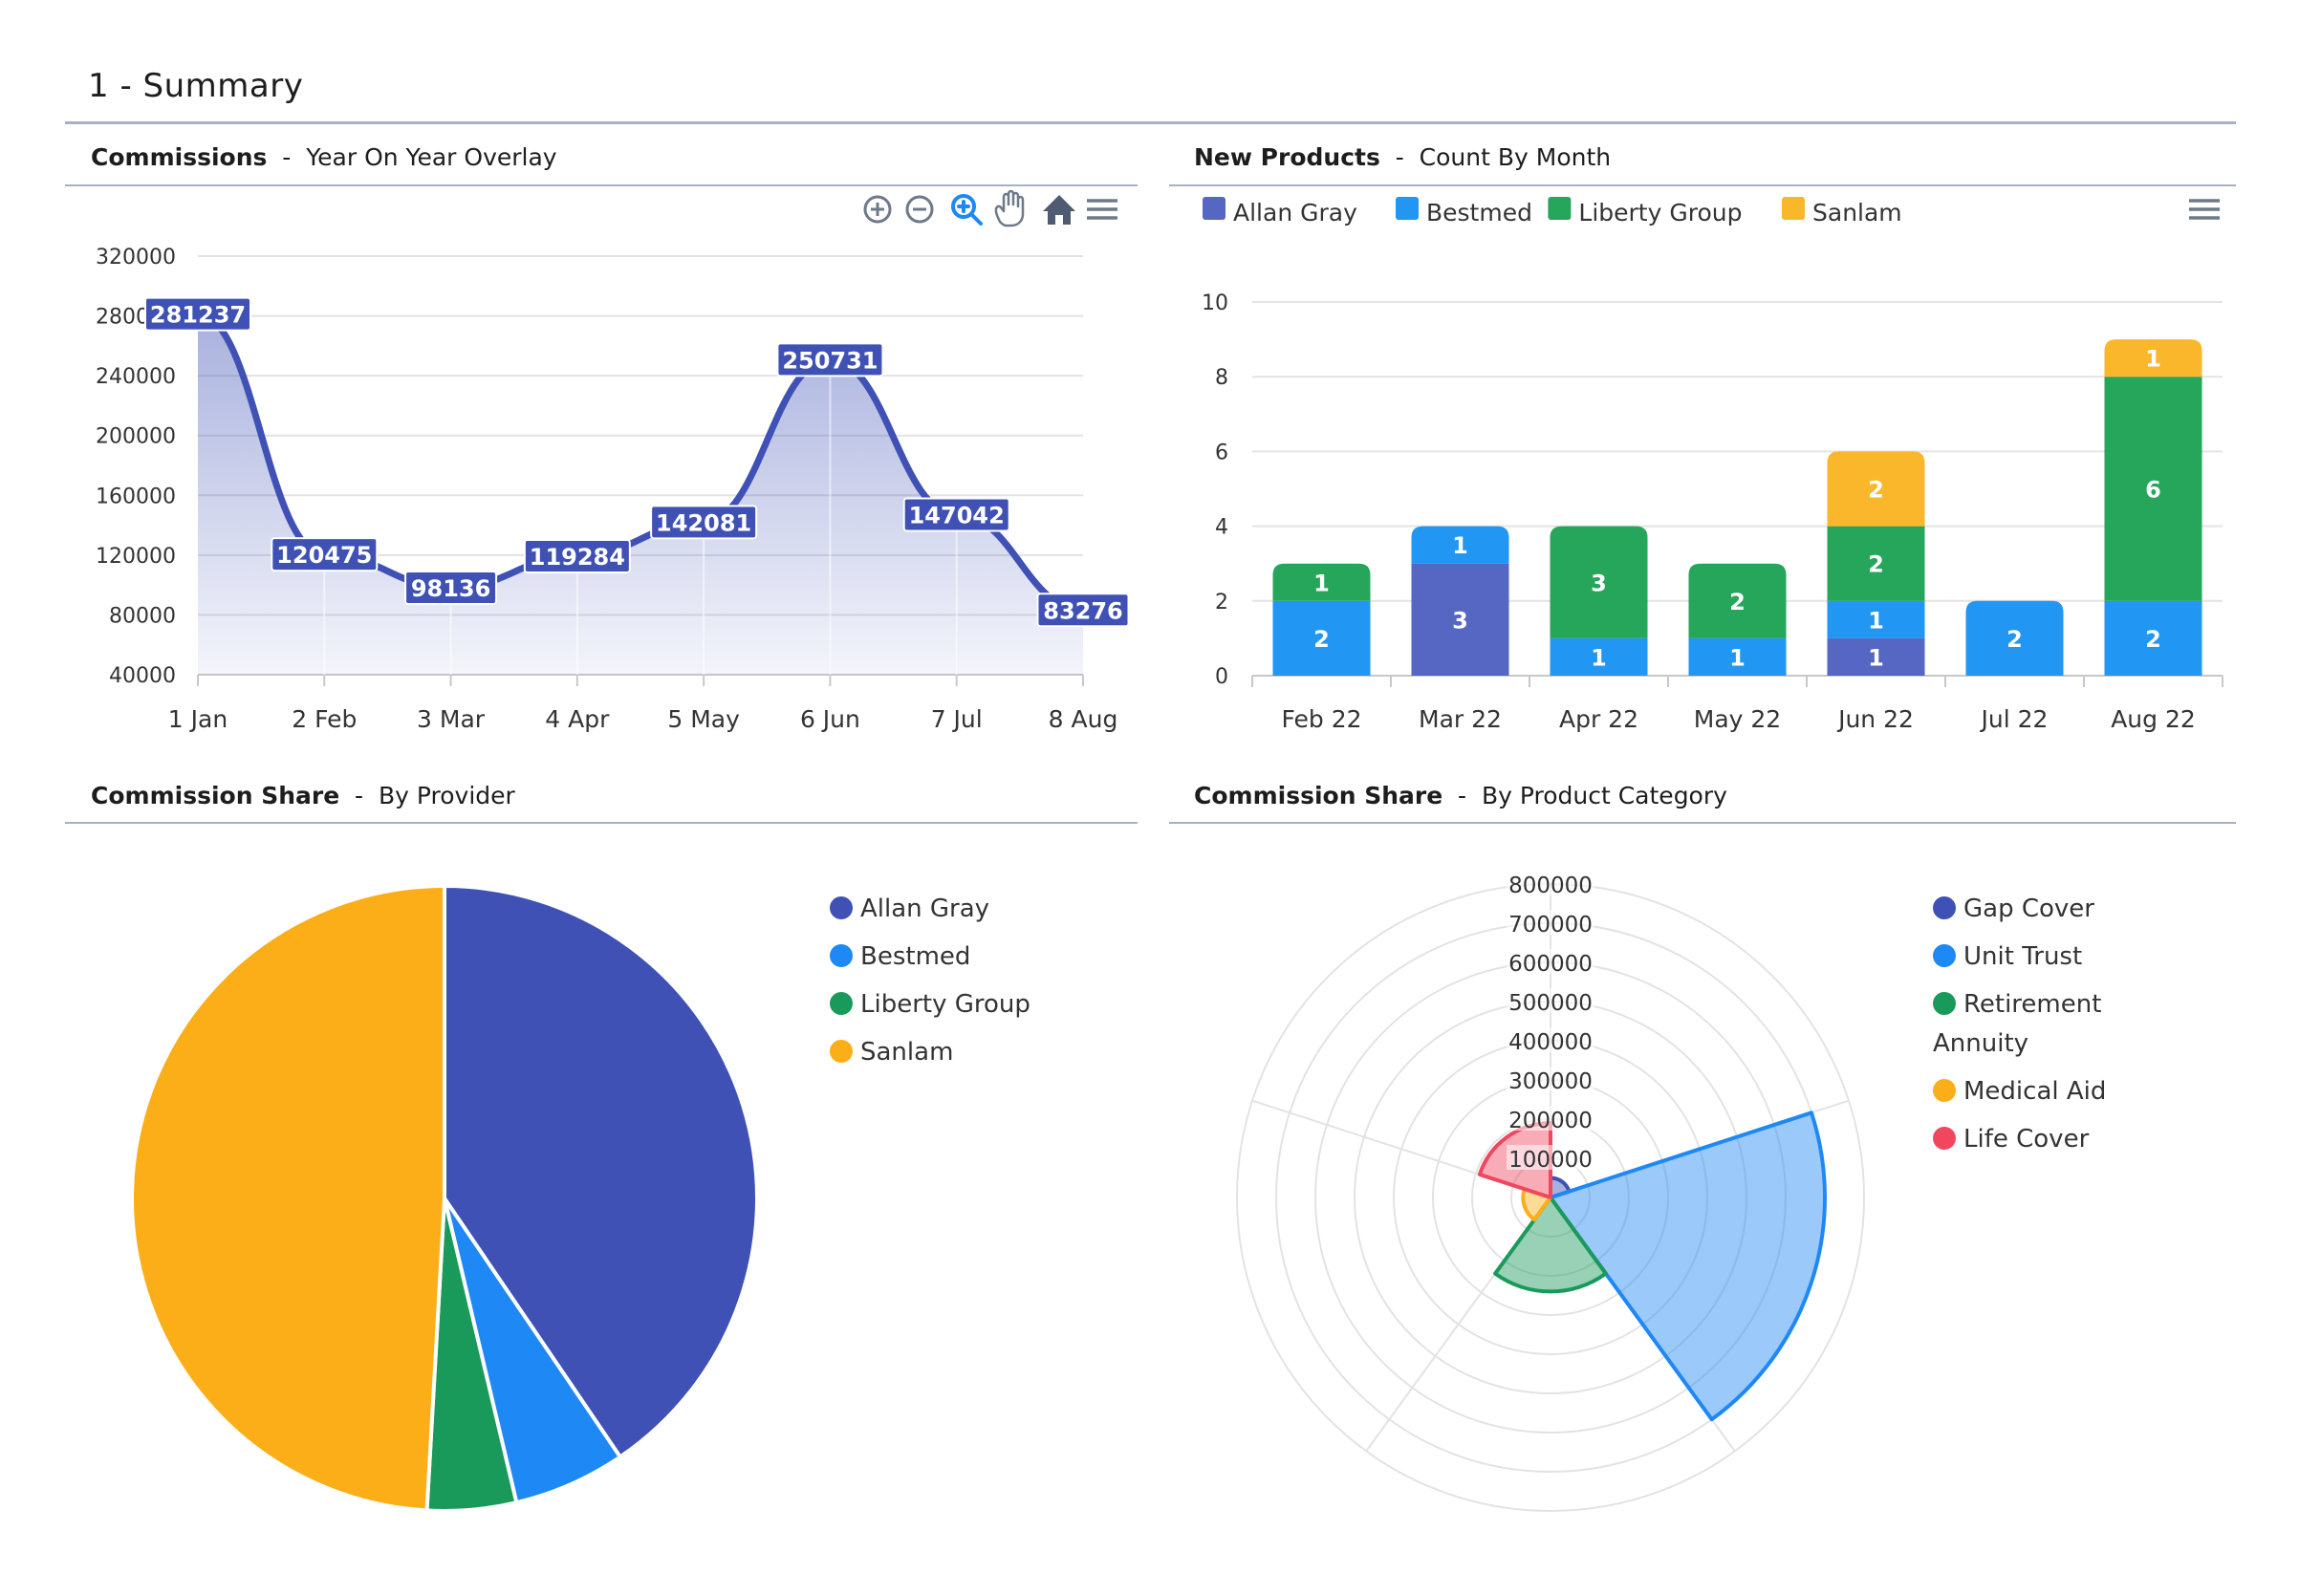 Image resolution: width=2299 pixels, height=1596 pixels. Describe the element at coordinates (1460, 796) in the screenshot. I see `by-category-header: Commission Share - By Product Category` at that location.